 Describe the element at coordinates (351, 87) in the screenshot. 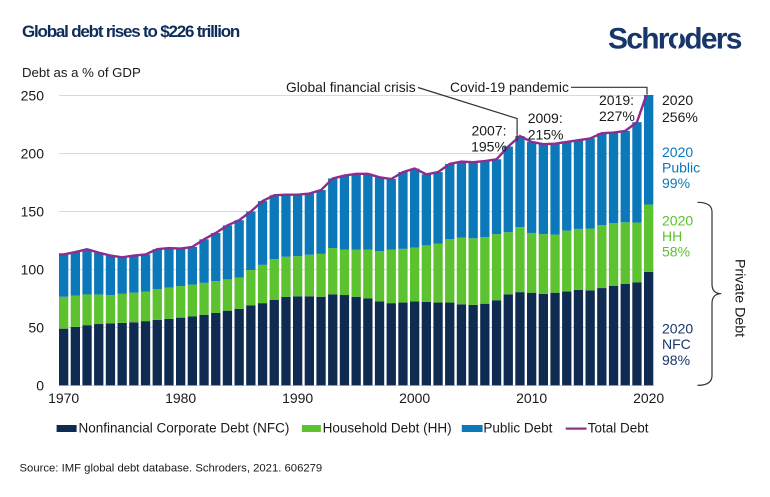

I see `svg-text: Global financial crisis` at that location.